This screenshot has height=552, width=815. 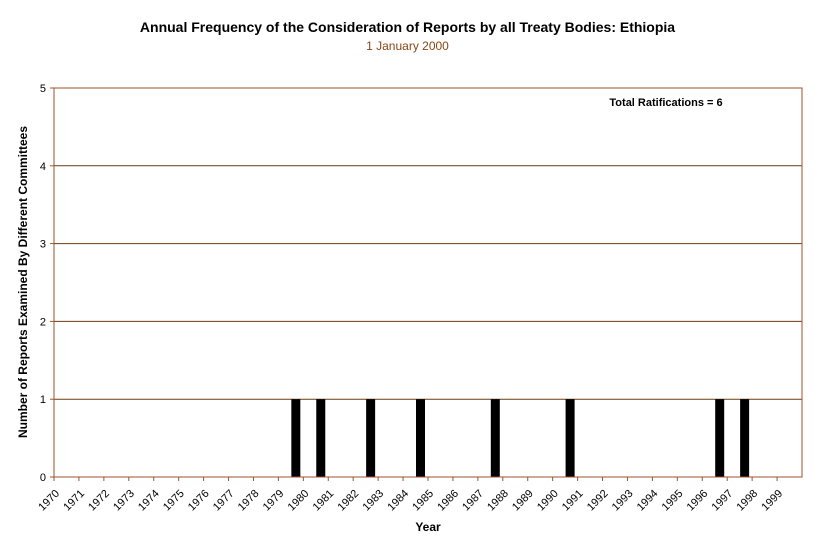 I want to click on x-axis-label: Year, so click(x=428, y=527).